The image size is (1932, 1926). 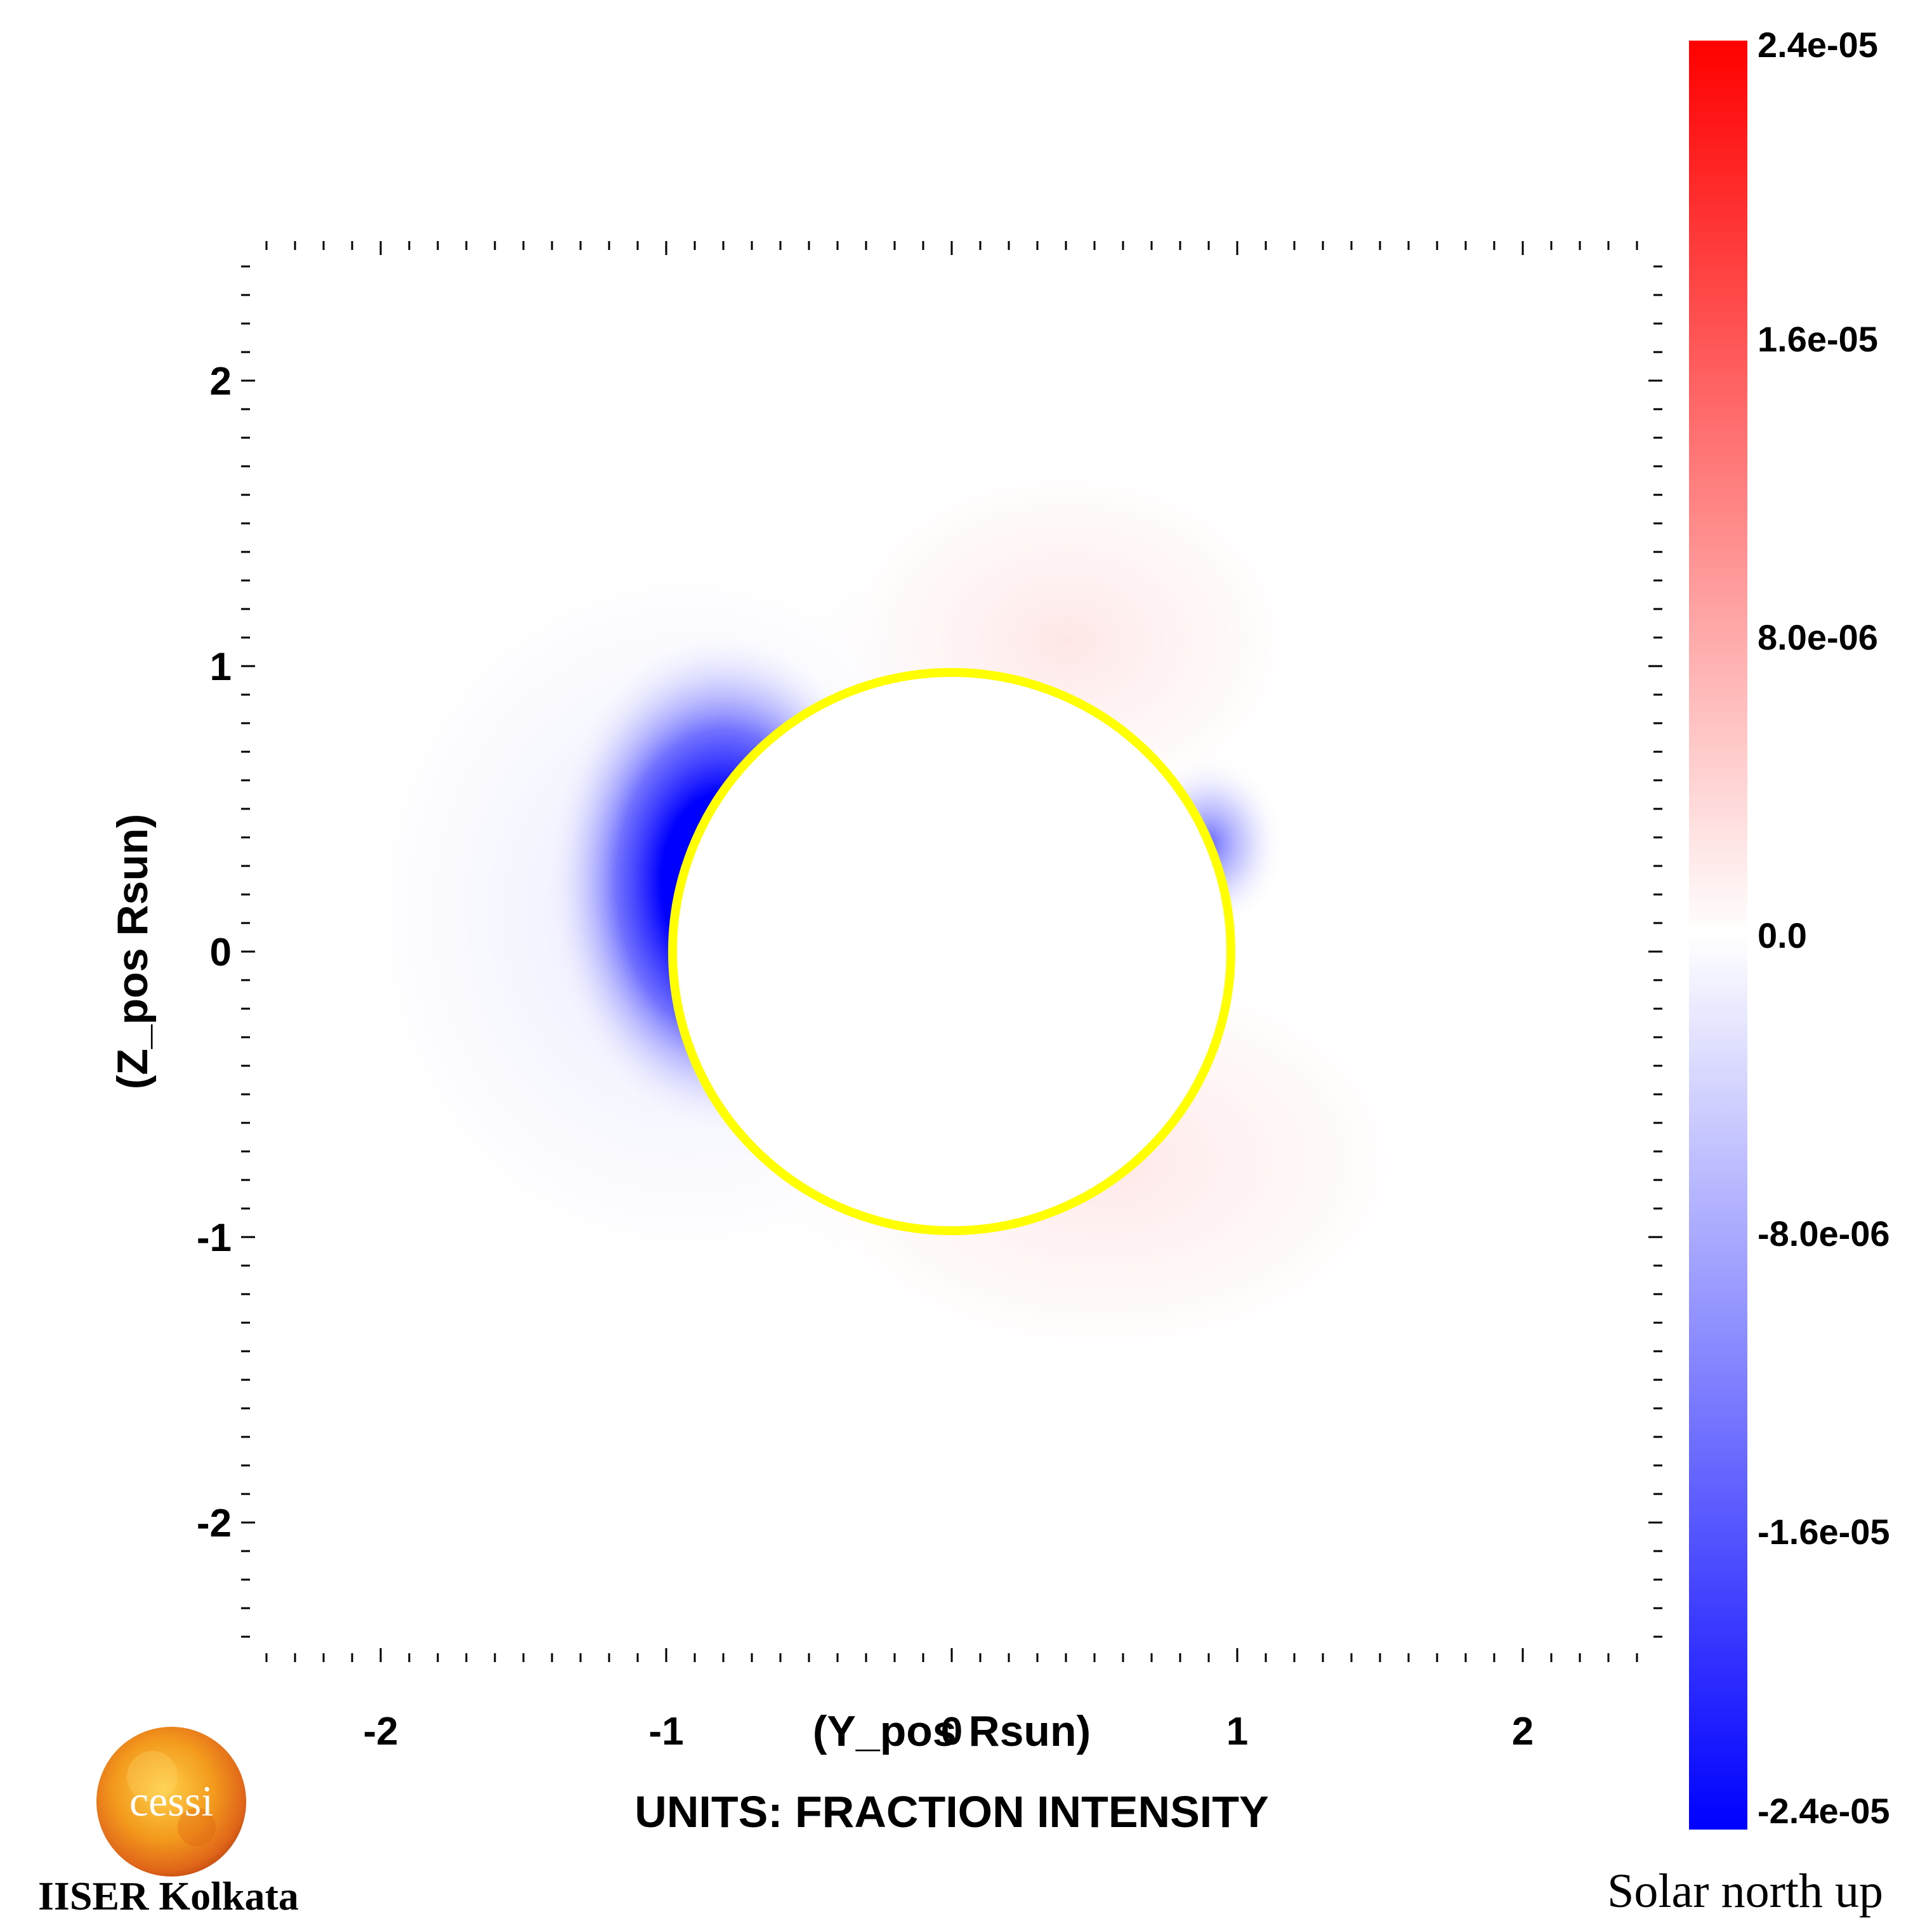 I want to click on x-tick-label: -1, so click(x=665, y=1731).